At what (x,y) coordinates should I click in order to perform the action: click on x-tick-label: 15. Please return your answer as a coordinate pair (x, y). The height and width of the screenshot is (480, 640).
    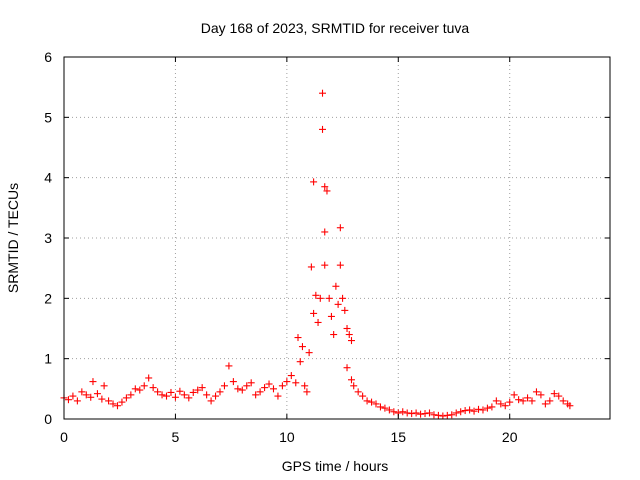
    Looking at the image, I should click on (398, 437).